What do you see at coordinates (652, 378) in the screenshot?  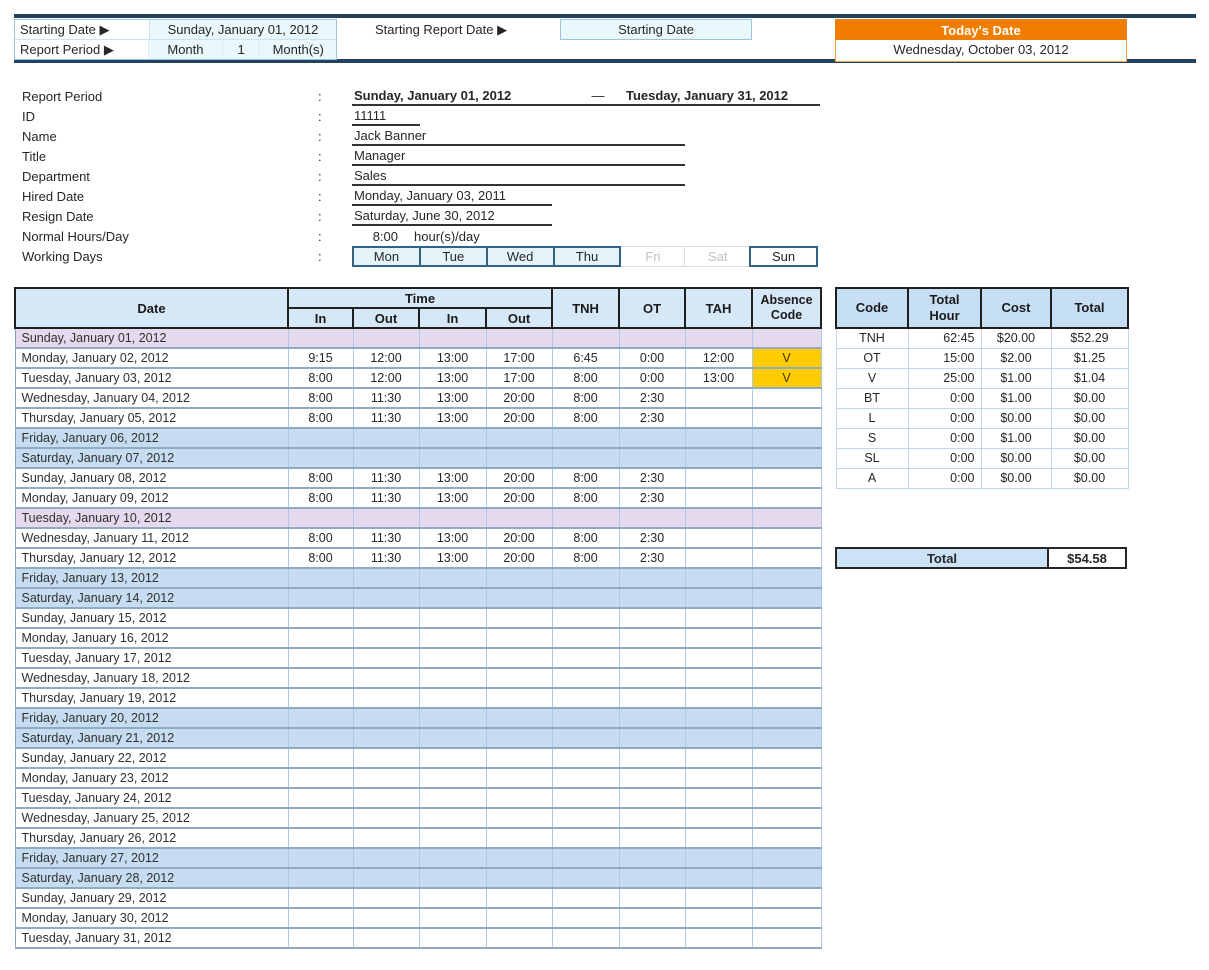 I see `ot-cell: 0:00` at bounding box center [652, 378].